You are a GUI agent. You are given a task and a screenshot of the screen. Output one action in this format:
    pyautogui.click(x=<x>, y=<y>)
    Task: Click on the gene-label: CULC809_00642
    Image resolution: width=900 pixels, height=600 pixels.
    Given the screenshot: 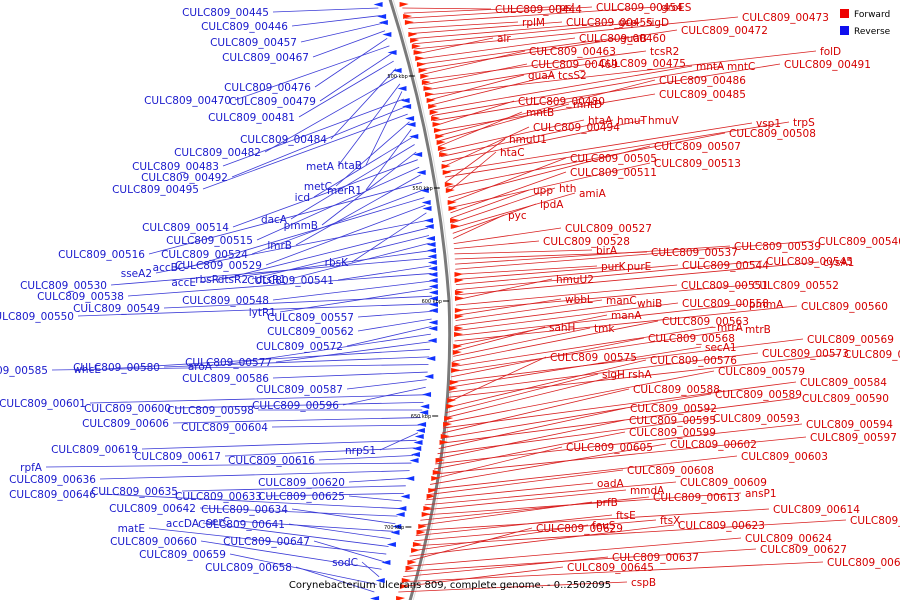 What is the action you would take?
    pyautogui.click(x=152, y=509)
    